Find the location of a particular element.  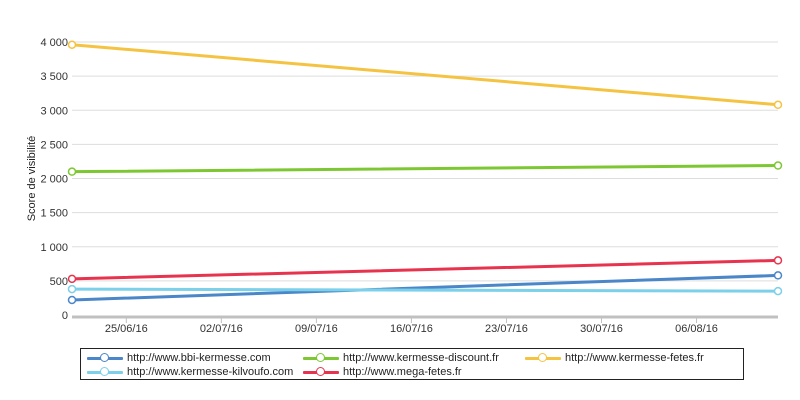

x-tick-label: 16/07/16 is located at coordinates (411, 329).